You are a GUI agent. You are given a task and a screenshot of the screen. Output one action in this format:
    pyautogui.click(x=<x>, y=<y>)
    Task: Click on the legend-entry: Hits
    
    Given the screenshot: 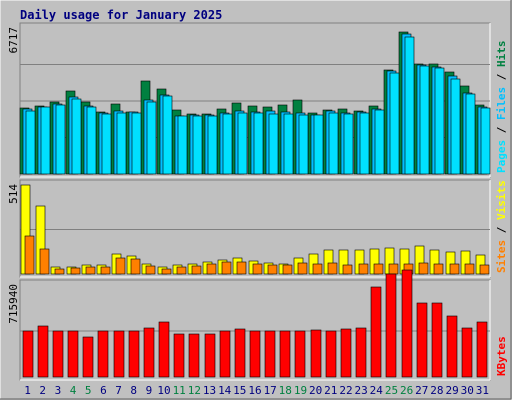 What is the action you would take?
    pyautogui.click(x=501, y=54)
    